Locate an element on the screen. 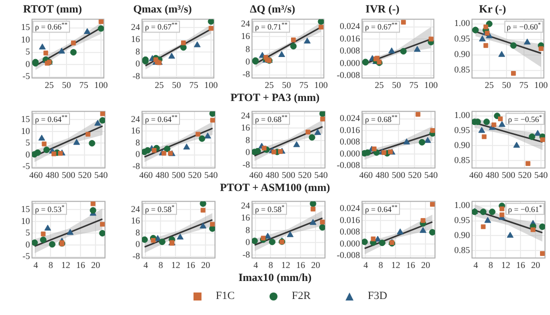 The image size is (550, 315). x-axis-title: PTOT + ASM100 (mm) is located at coordinates (275, 188).